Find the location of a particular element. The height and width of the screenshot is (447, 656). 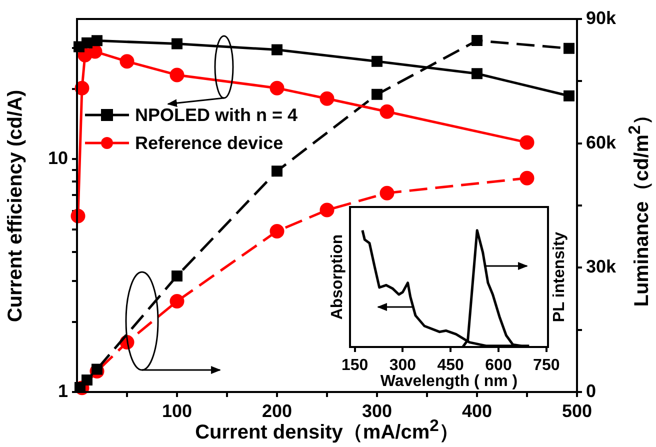

x-tick-label: 450 is located at coordinates (450, 365).